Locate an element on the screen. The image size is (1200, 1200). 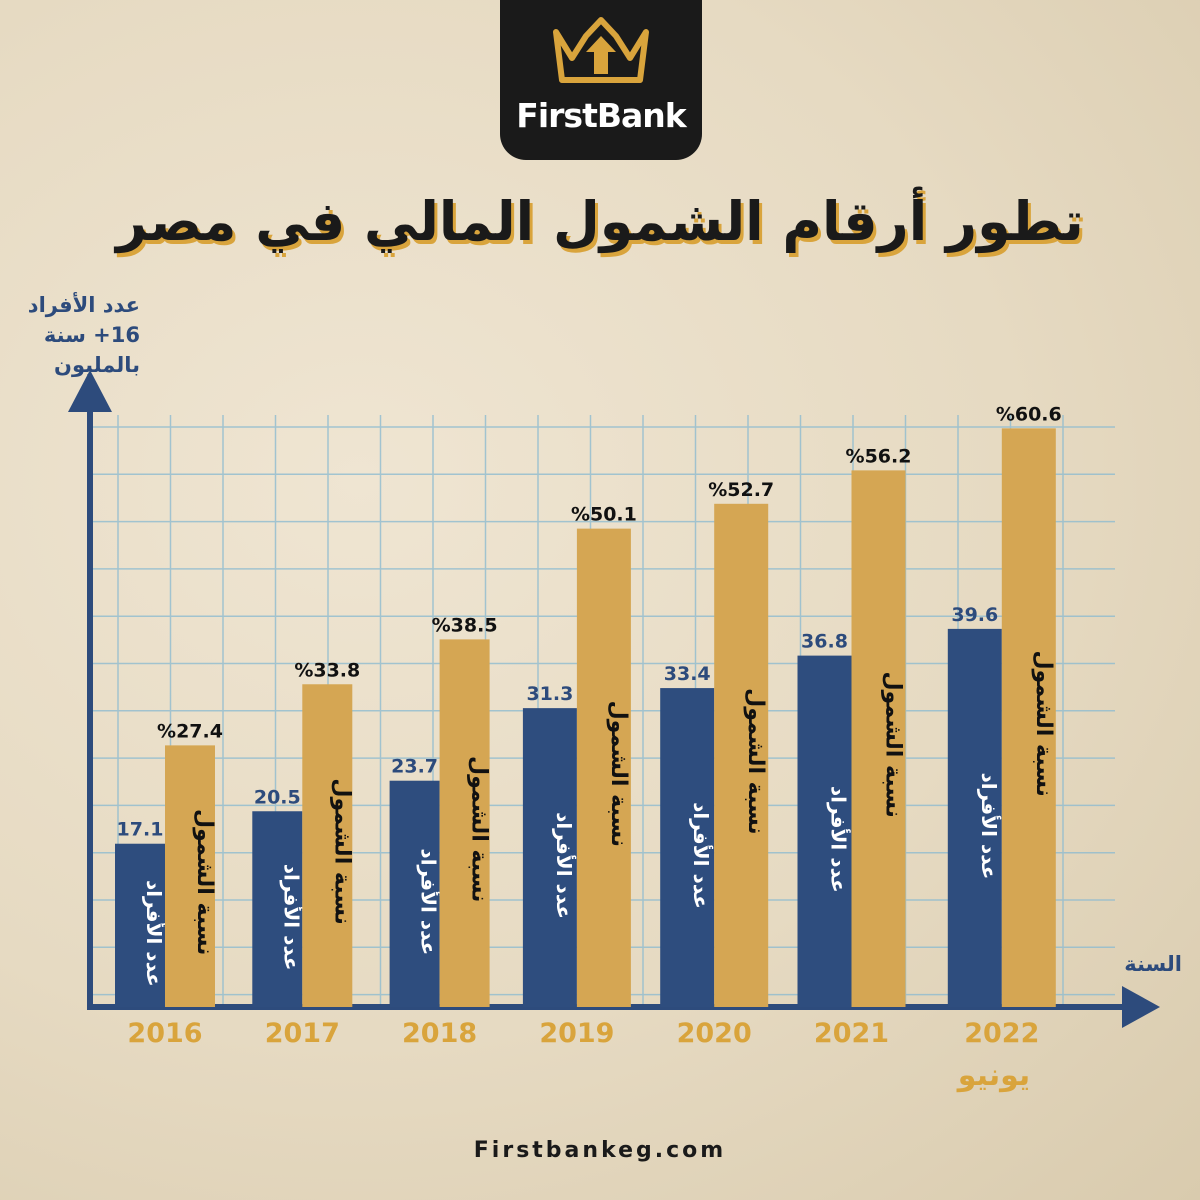
bar-value-label-individuals: 31.3 is located at coordinates (549, 694).